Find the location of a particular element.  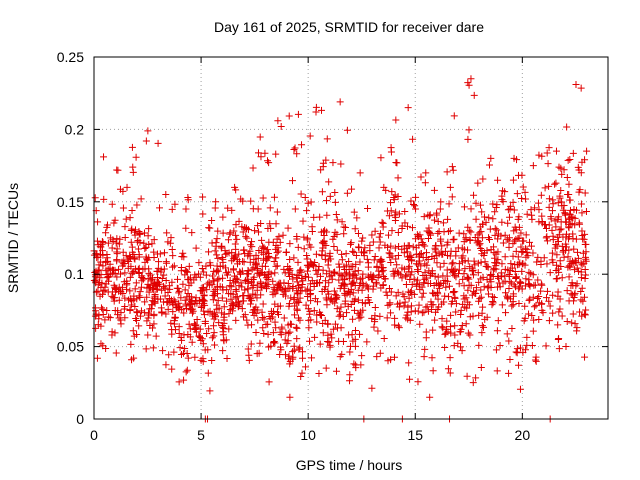

y-tick-label: 0.05 is located at coordinates (70, 347).